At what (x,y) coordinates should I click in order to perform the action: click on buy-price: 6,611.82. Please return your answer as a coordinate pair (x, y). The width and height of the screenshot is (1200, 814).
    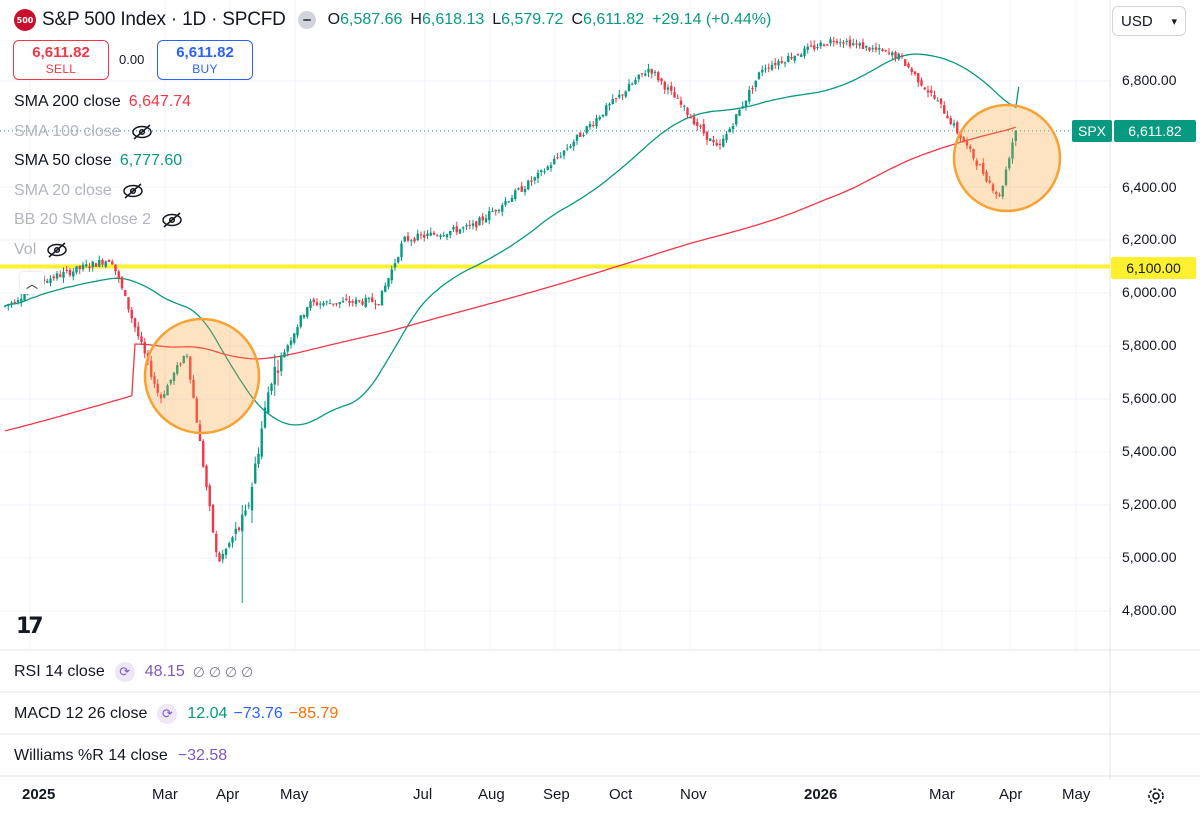
    Looking at the image, I should click on (205, 52).